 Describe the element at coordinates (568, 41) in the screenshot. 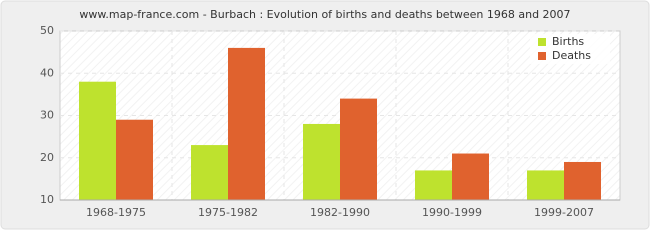

I see `legend-label: Births` at that location.